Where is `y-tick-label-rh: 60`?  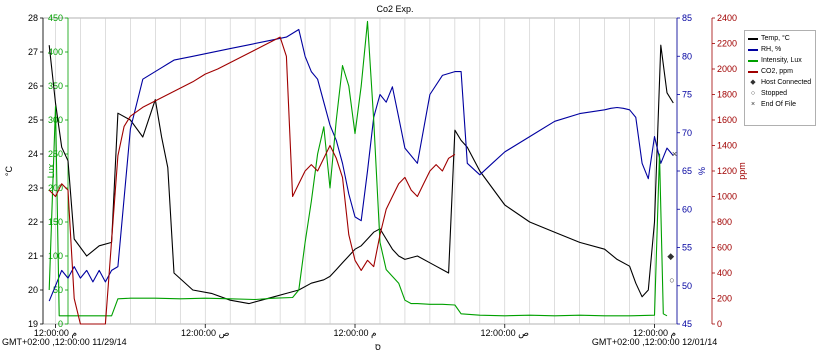
y-tick-label-rh: 60 is located at coordinates (687, 209).